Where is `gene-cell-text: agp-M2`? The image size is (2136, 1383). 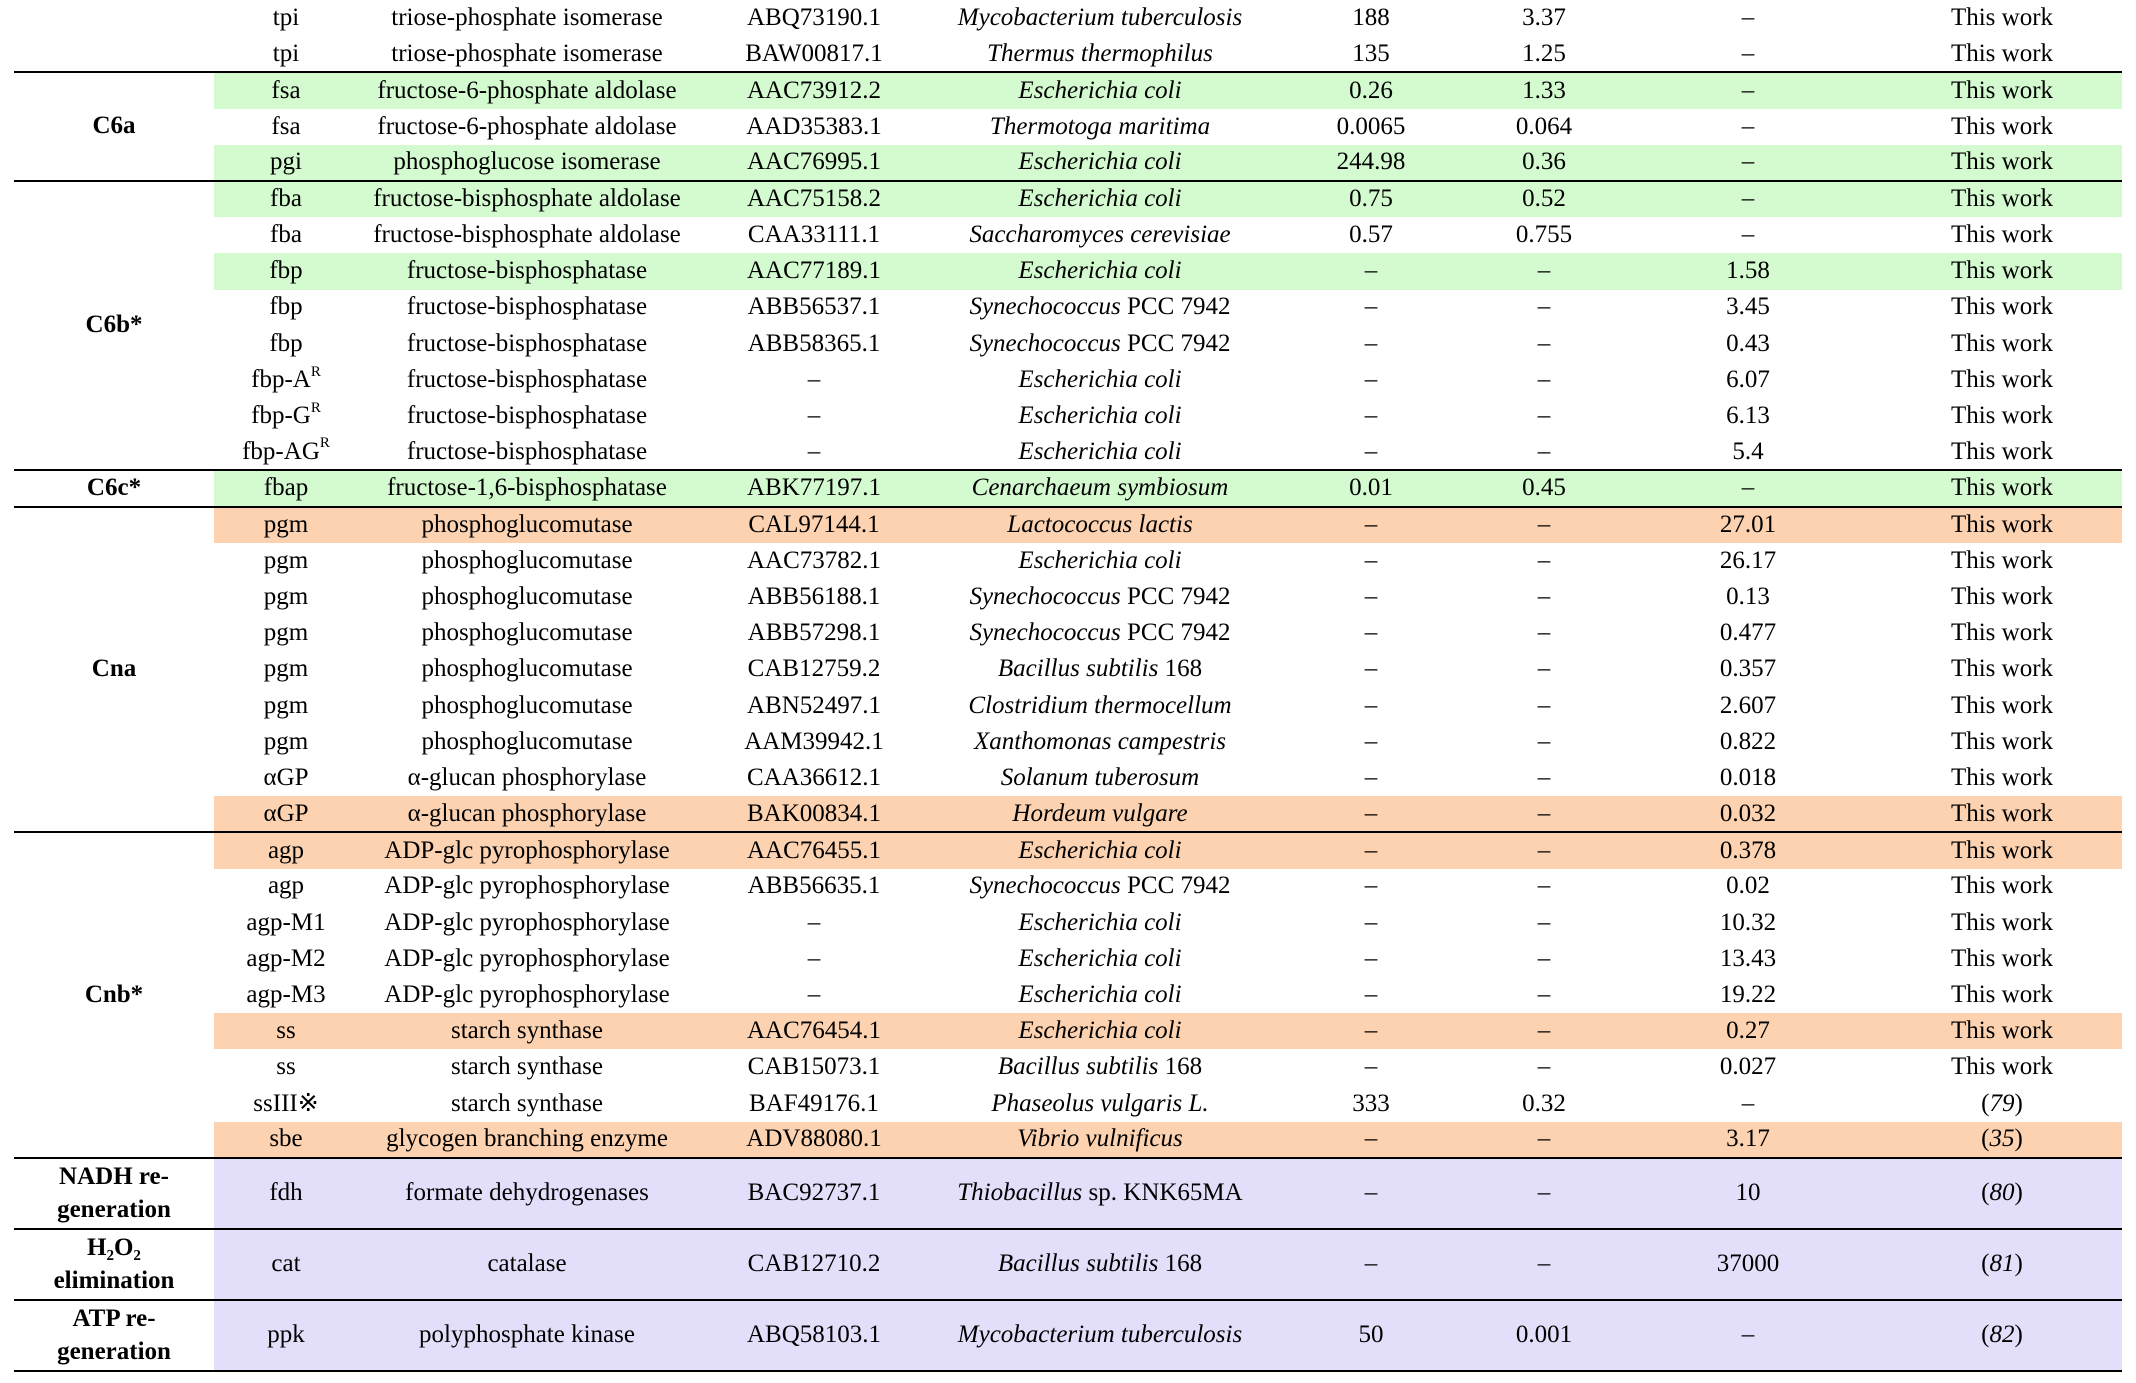
gene-cell-text: agp-M2 is located at coordinates (286, 958).